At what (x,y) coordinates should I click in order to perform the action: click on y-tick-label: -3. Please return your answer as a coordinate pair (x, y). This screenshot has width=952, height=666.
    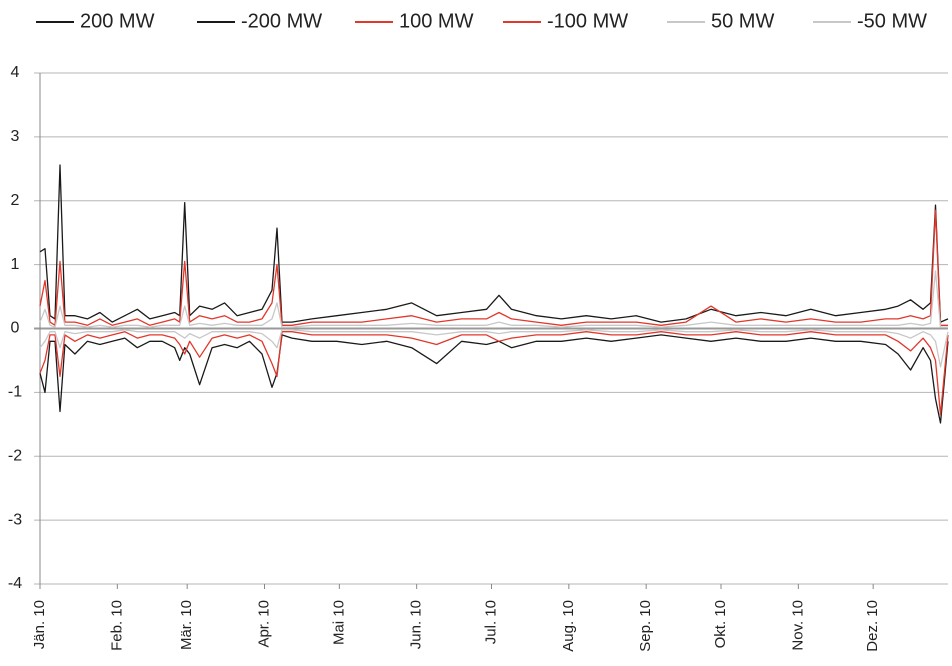
    Looking at the image, I should click on (15, 519).